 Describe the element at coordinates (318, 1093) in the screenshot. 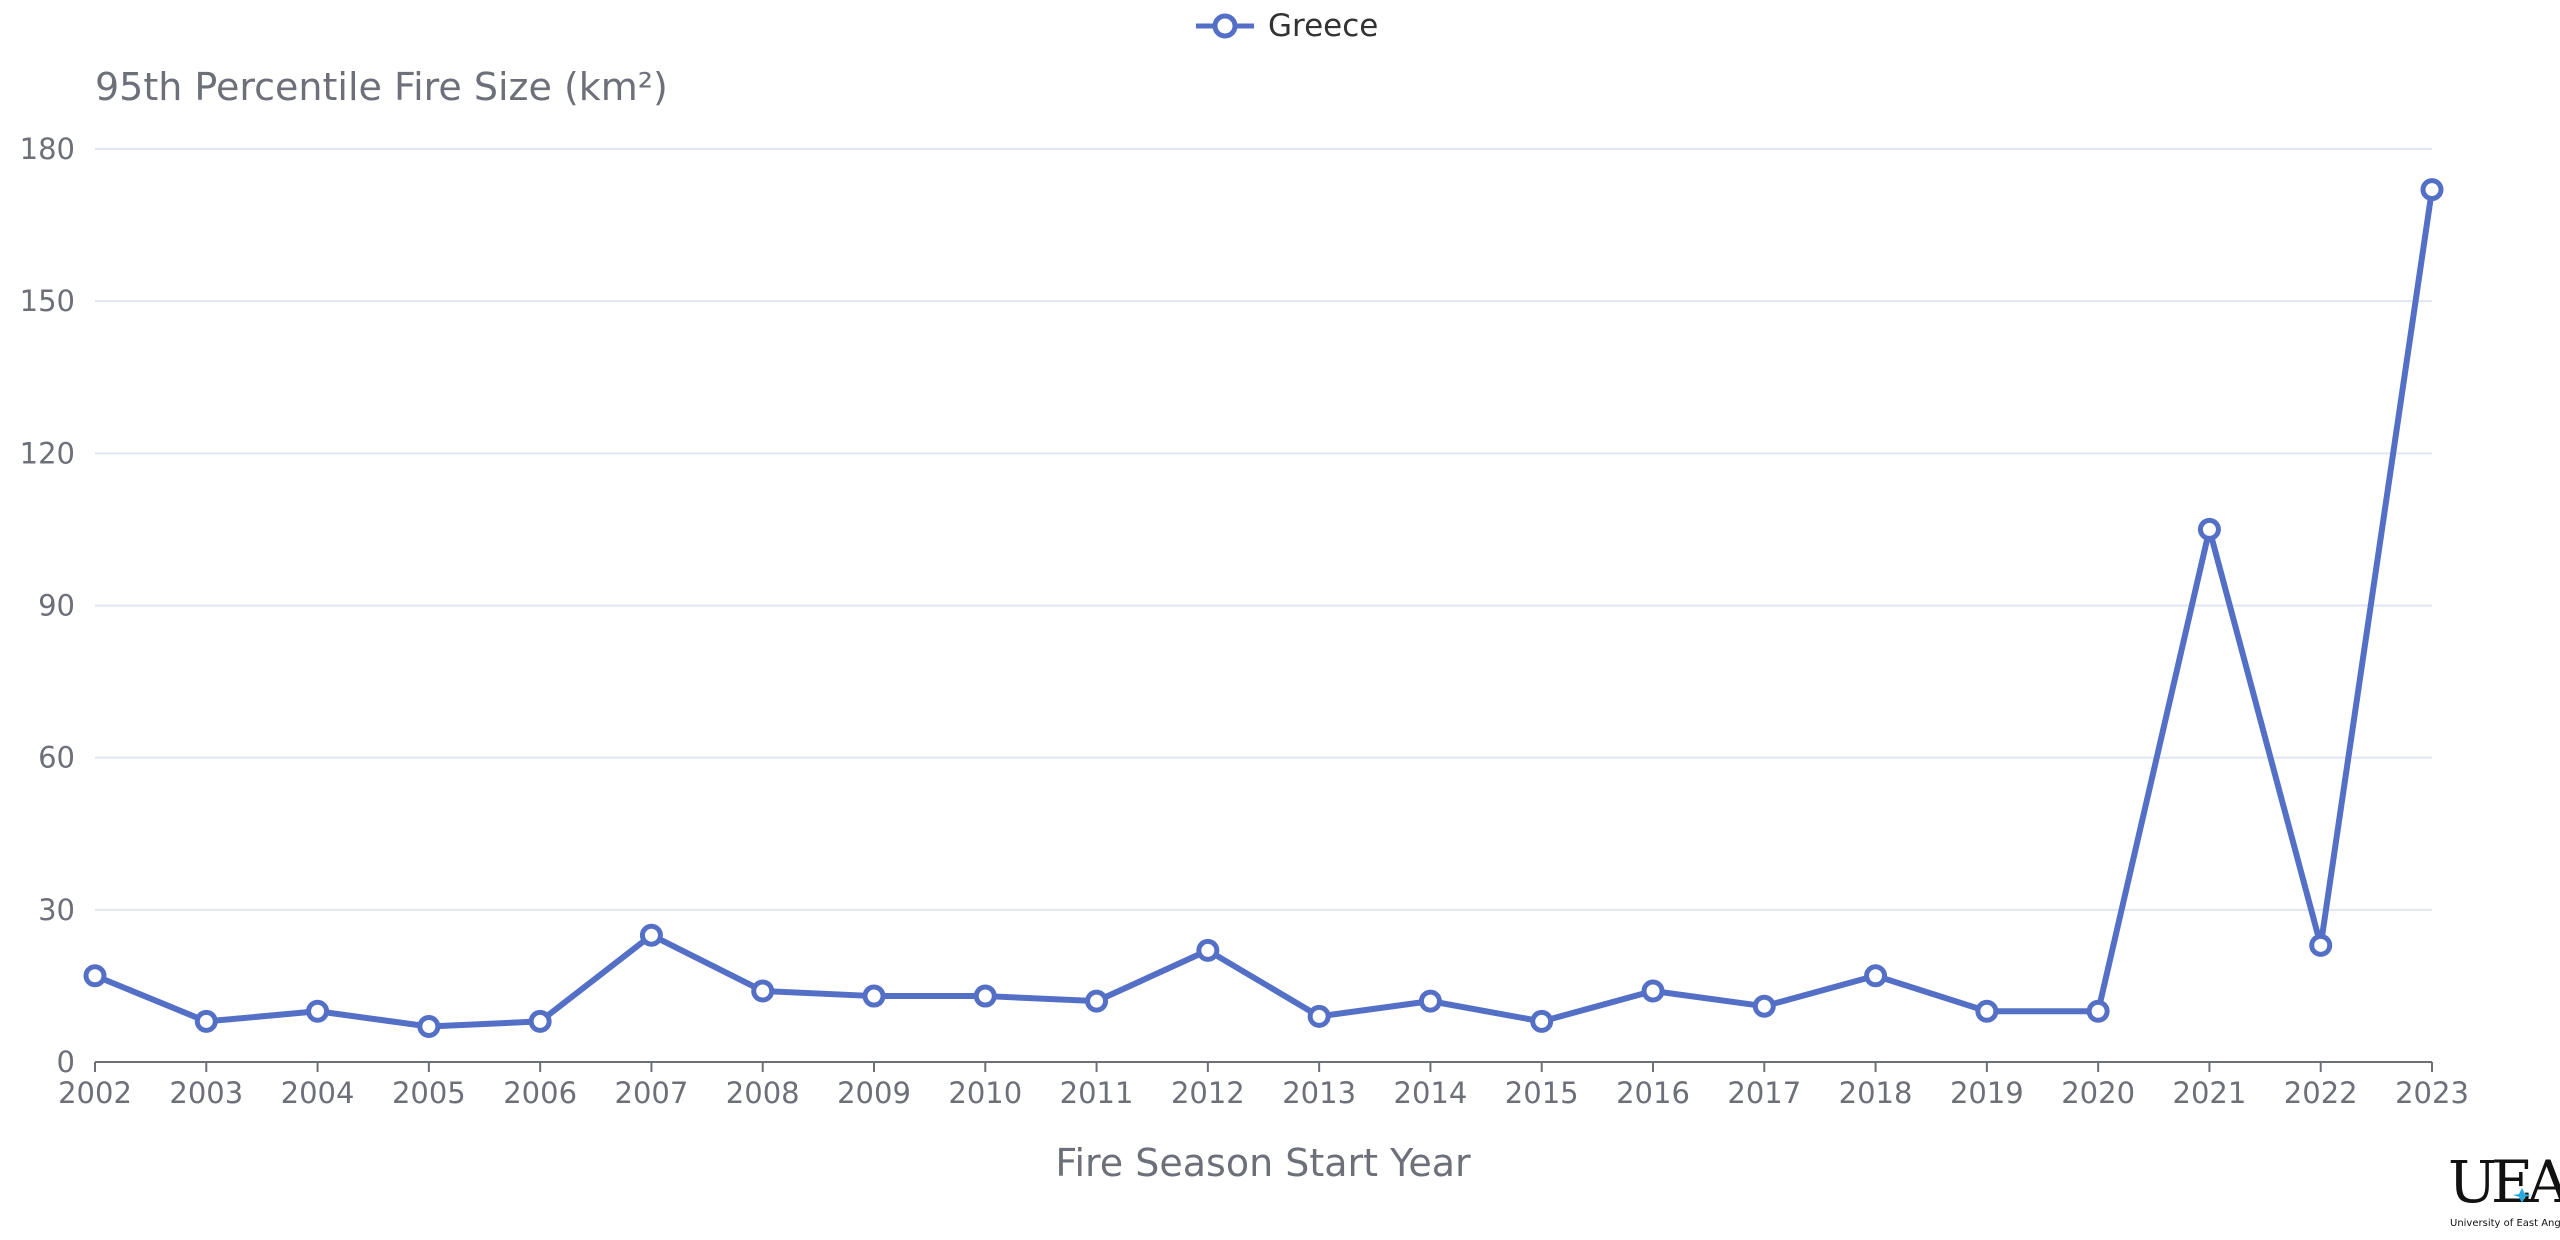

I see `x-tick-label: 2004` at that location.